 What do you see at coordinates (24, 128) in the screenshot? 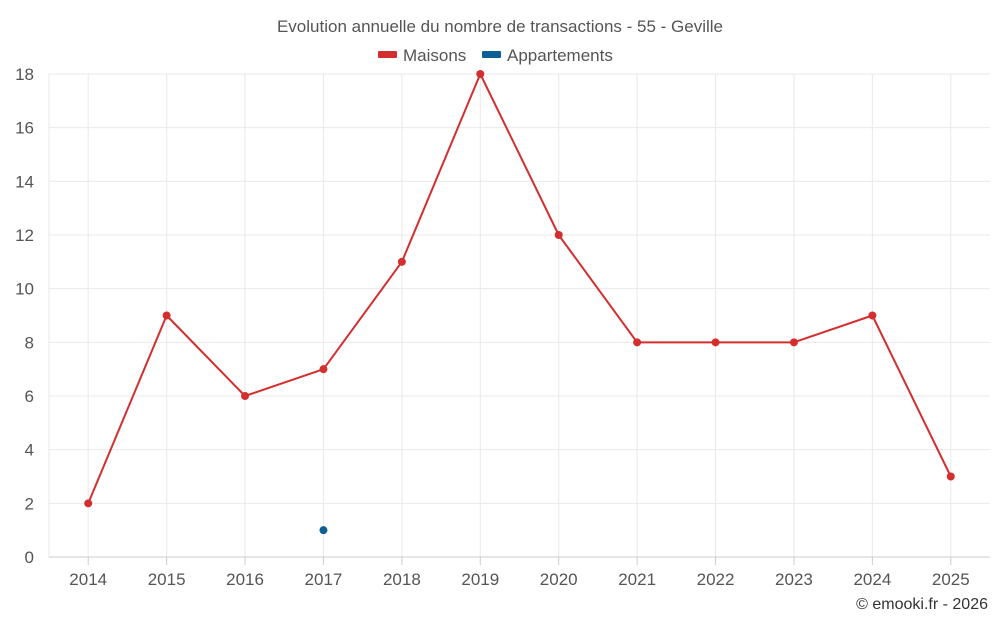
I see `y-tick-label: 16` at bounding box center [24, 128].